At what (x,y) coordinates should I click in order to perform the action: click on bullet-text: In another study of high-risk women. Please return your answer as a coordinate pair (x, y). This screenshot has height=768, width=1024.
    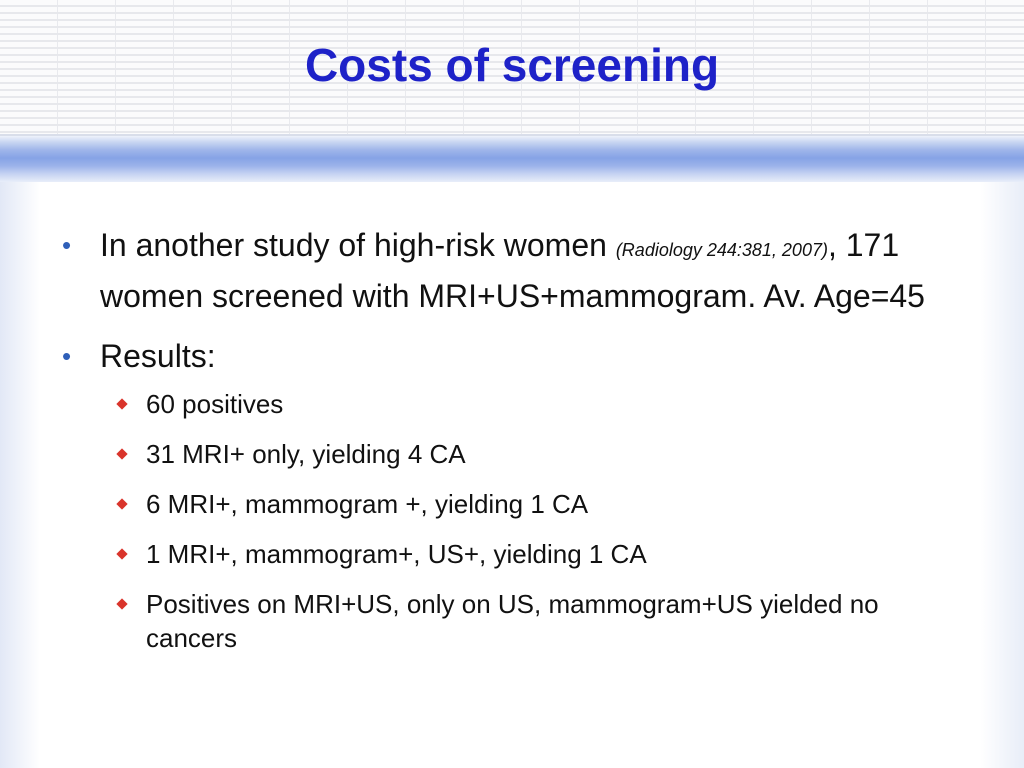
    Looking at the image, I should click on (358, 245).